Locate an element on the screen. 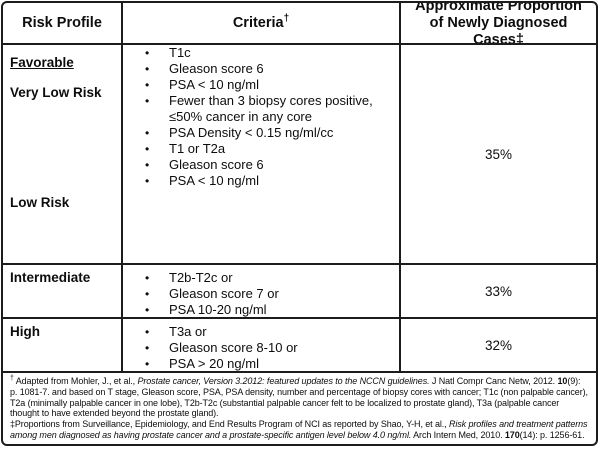  header-criteria-label: Criteria† is located at coordinates (261, 21).